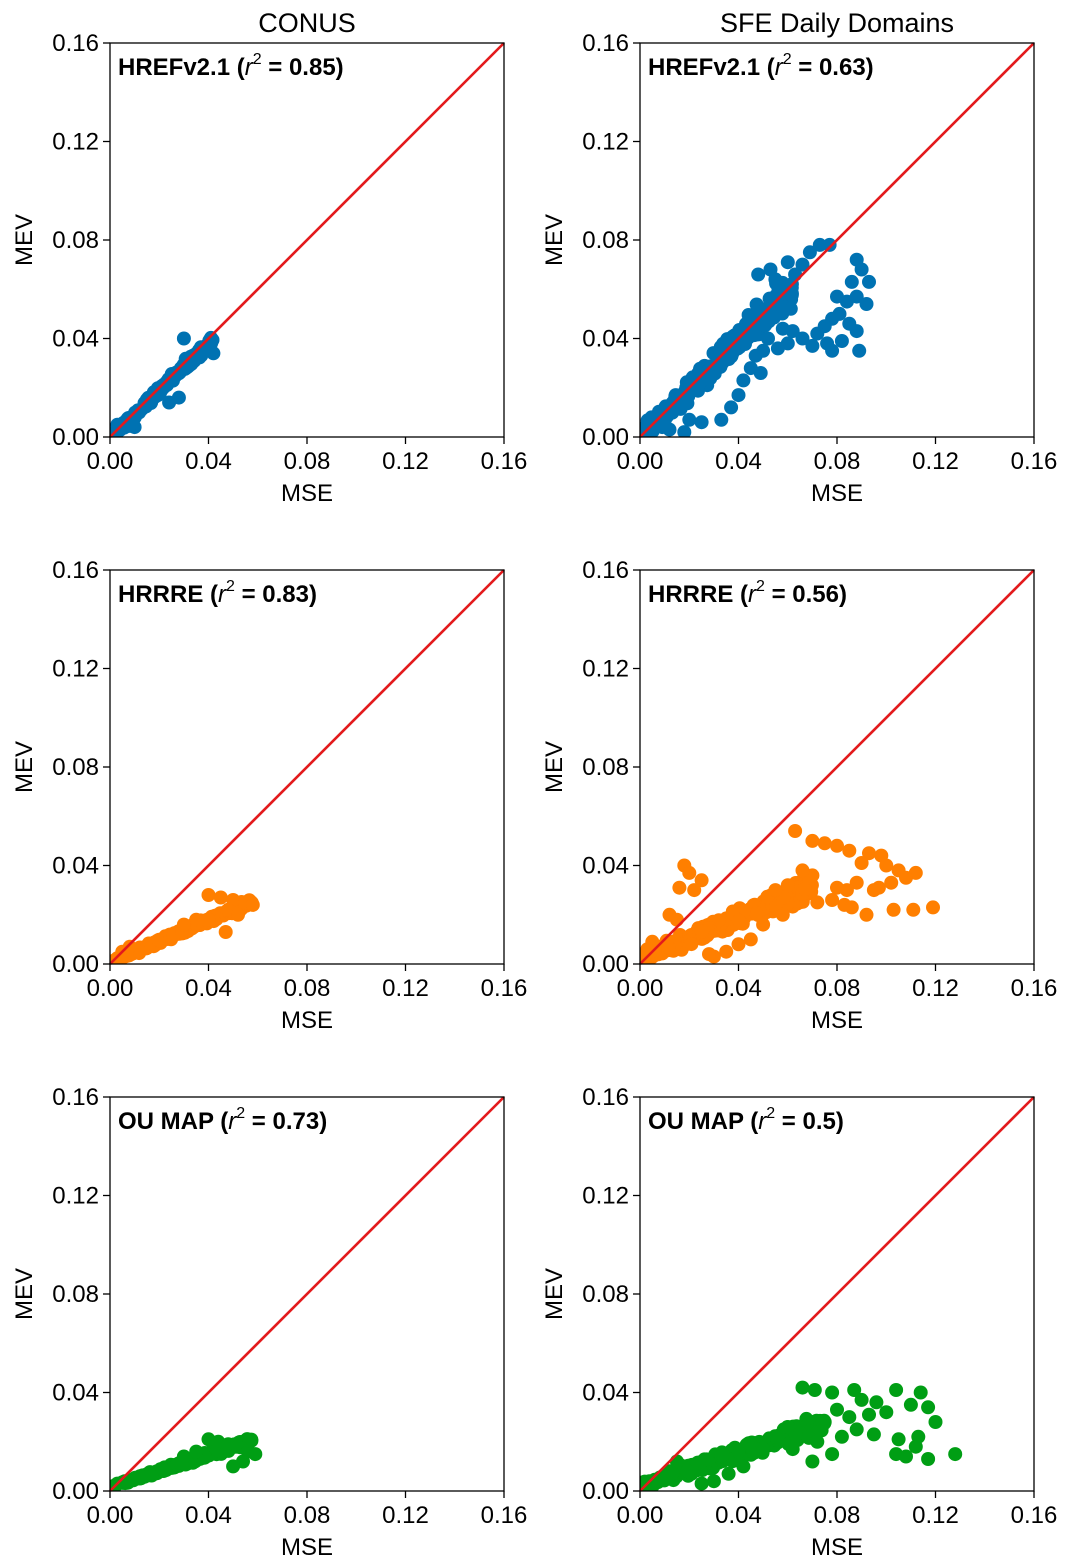  Describe the element at coordinates (181, 67) in the screenshot. I see `model-name: HREFv2.1 (` at that location.